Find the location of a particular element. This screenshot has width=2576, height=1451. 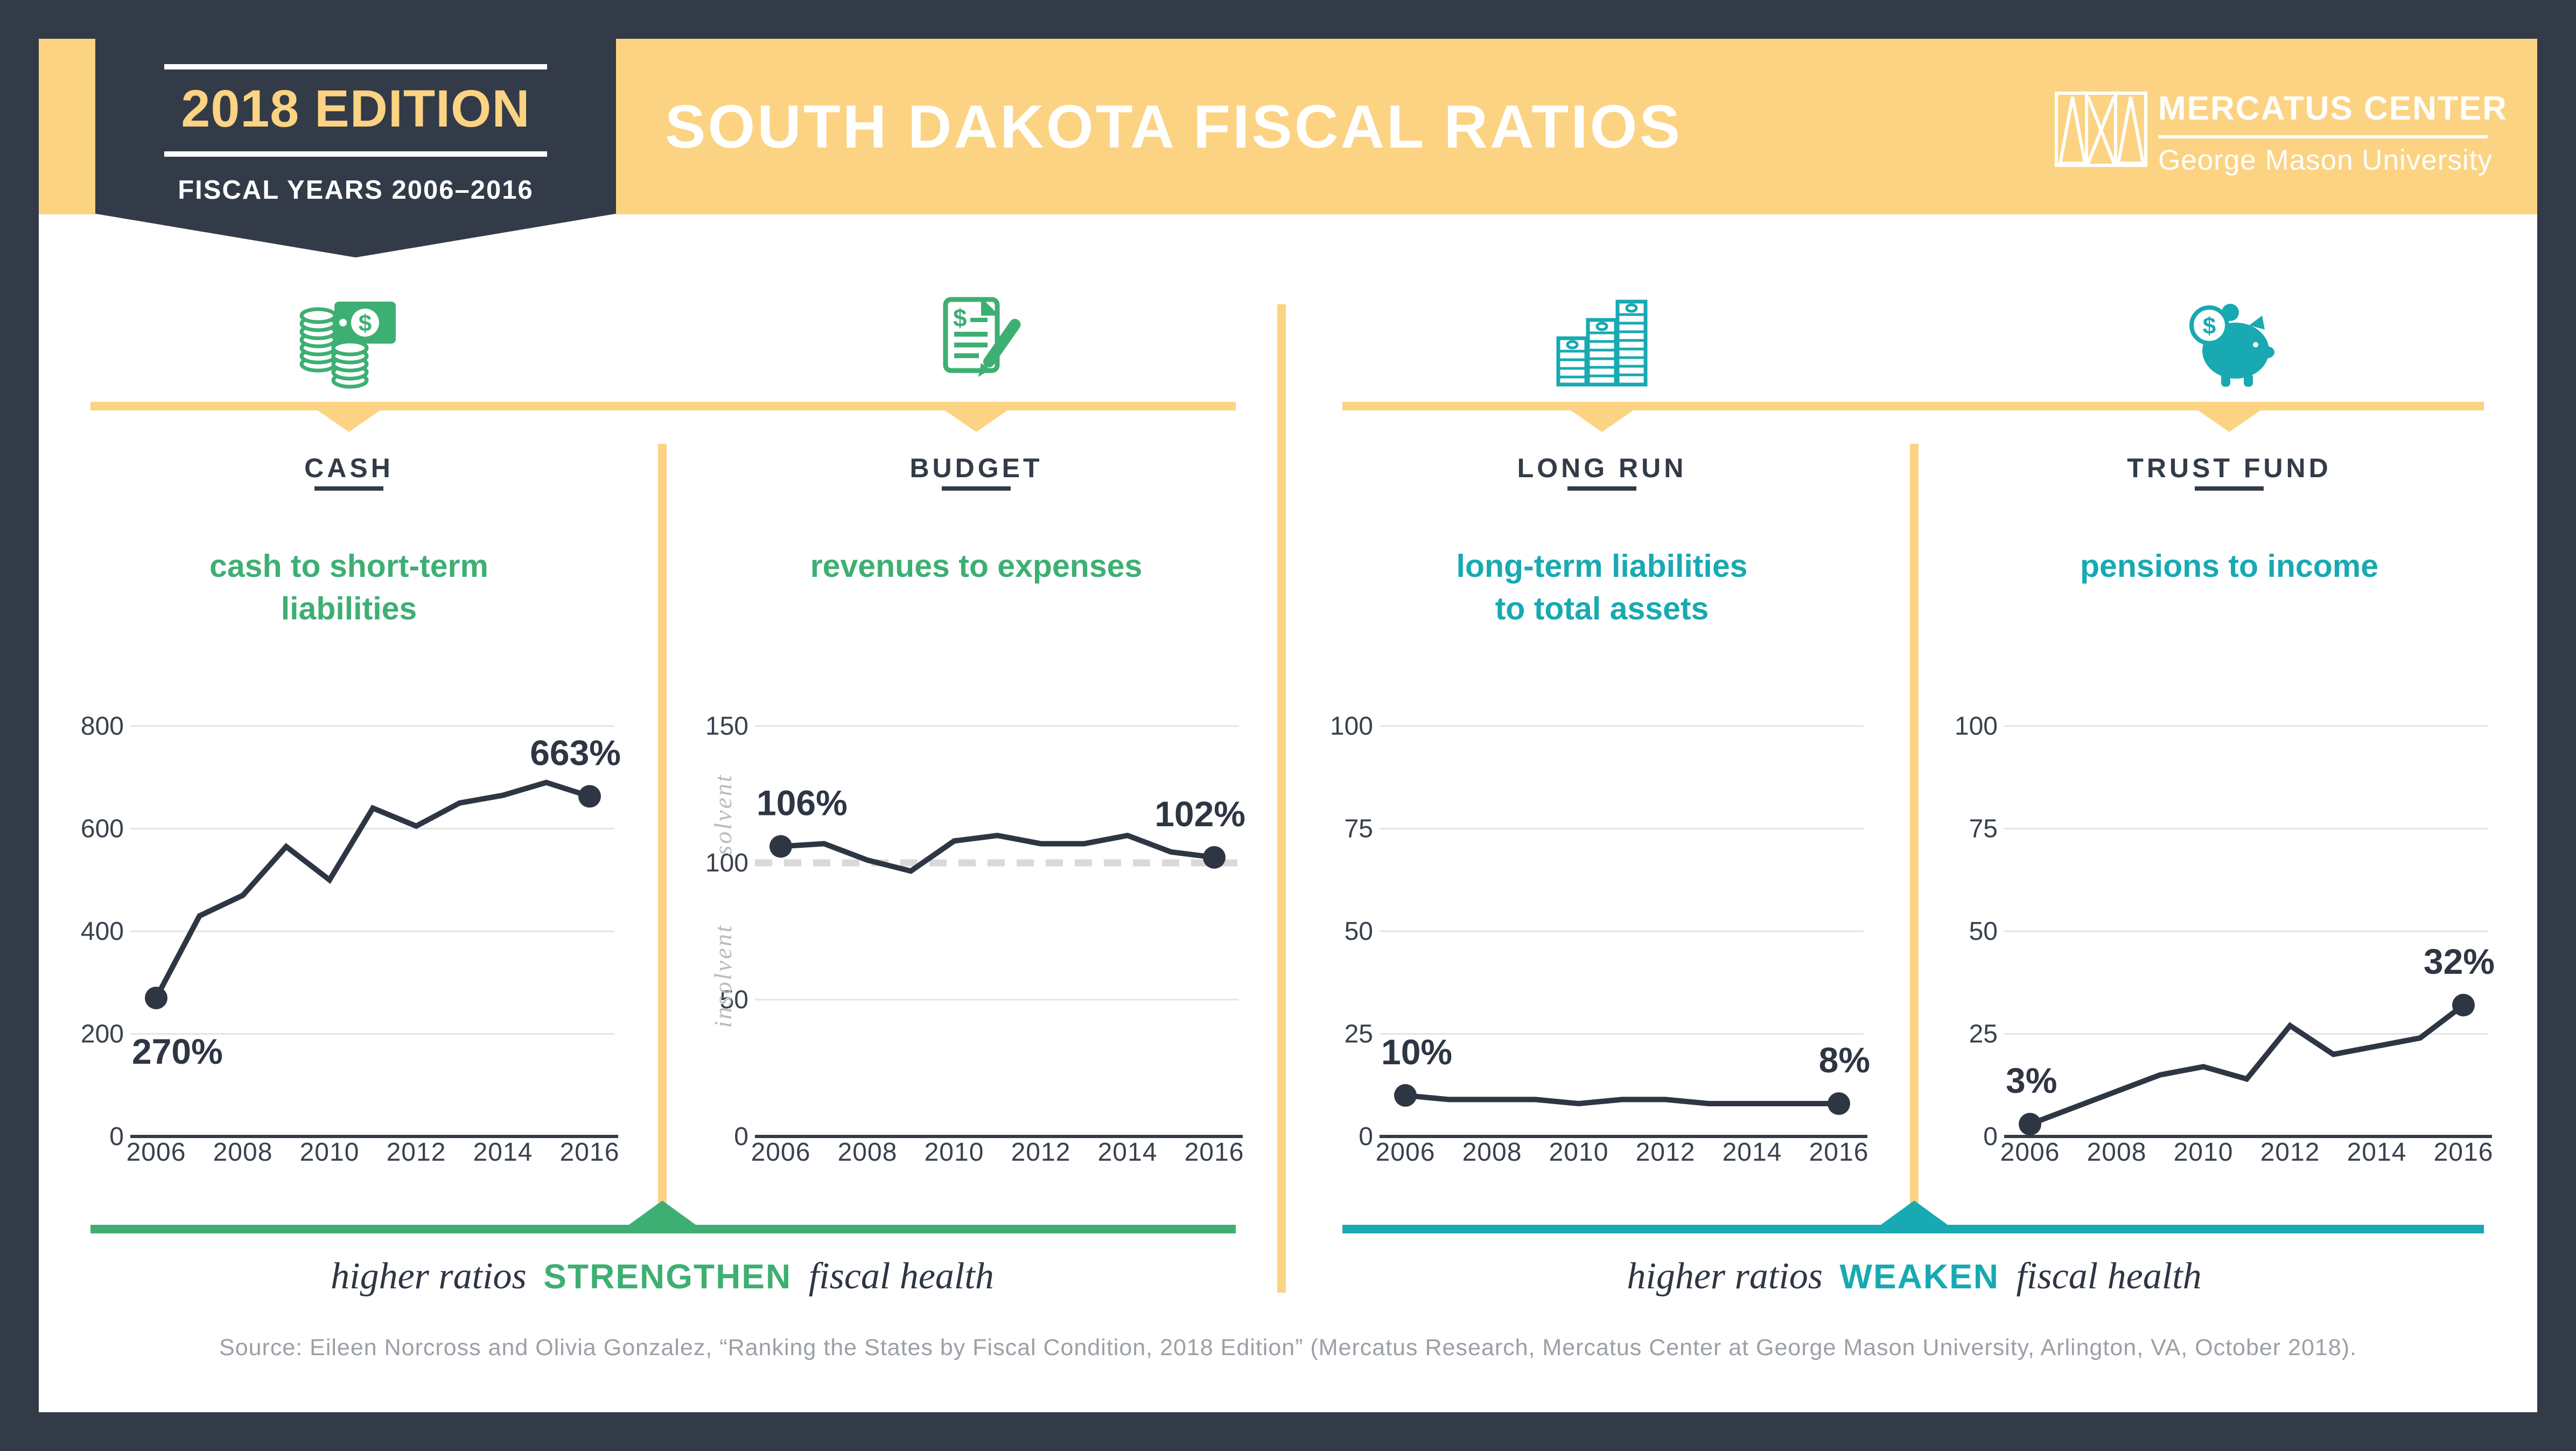

cash-coins-icon: $ is located at coordinates (347, 345).